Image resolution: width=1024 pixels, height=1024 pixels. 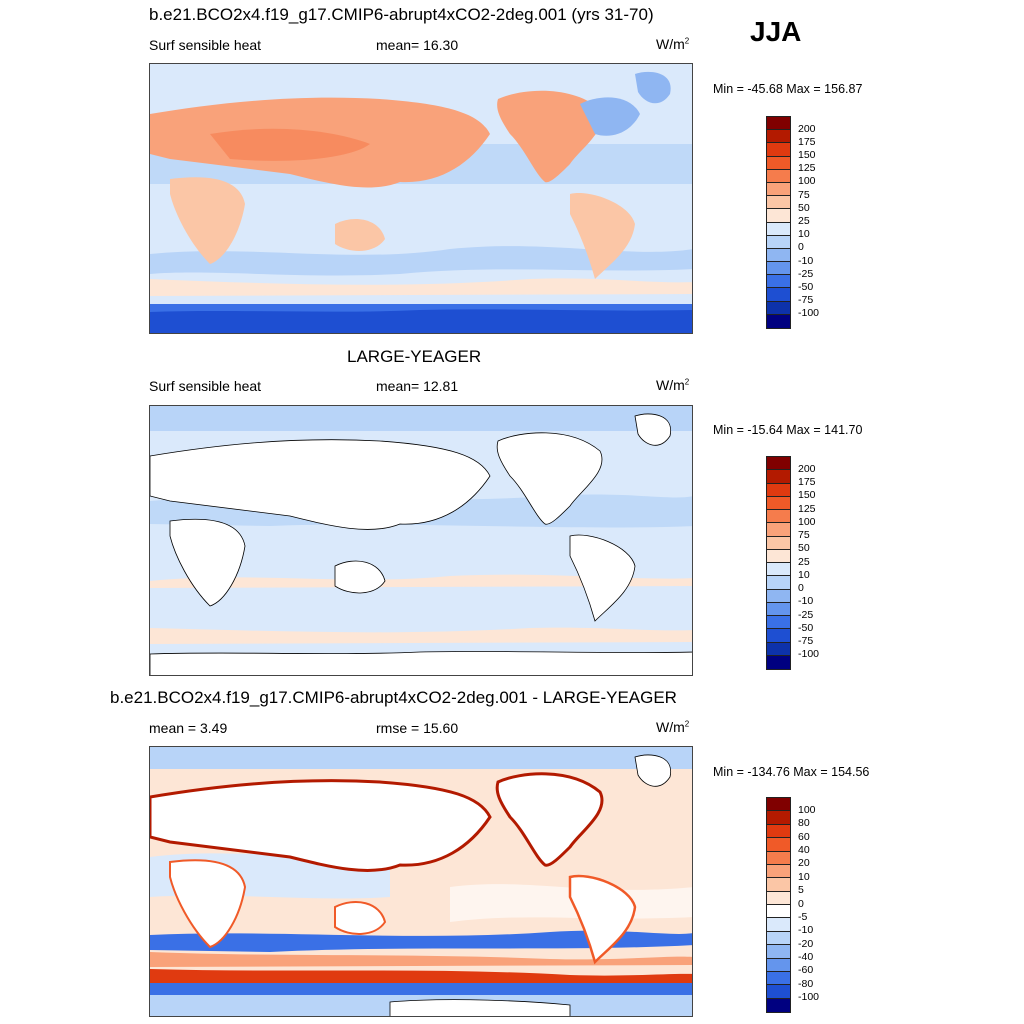 I want to click on colorbar-tick-label: 5, so click(x=801, y=890).